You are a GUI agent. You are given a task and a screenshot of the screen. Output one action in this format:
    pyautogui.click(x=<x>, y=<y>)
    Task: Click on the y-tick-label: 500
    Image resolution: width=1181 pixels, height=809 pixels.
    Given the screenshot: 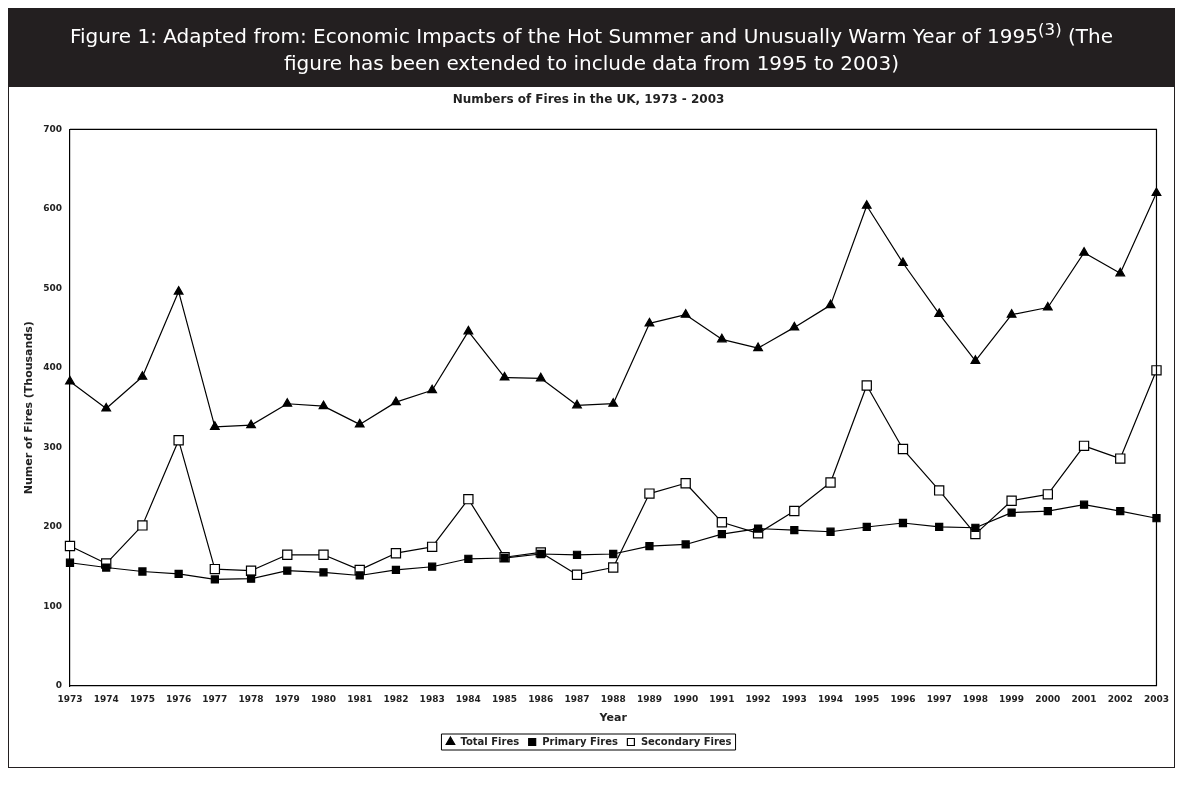 What is the action you would take?
    pyautogui.click(x=52, y=287)
    